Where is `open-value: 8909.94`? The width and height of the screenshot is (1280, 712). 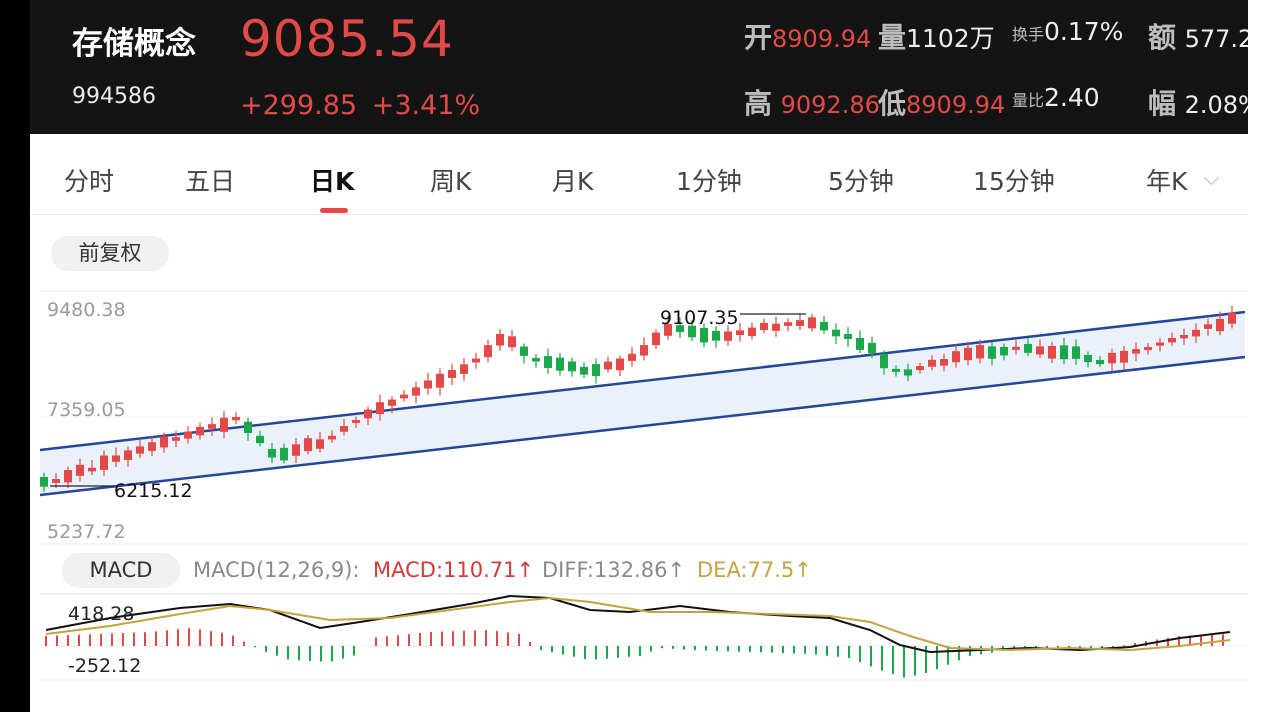 open-value: 8909.94 is located at coordinates (822, 39).